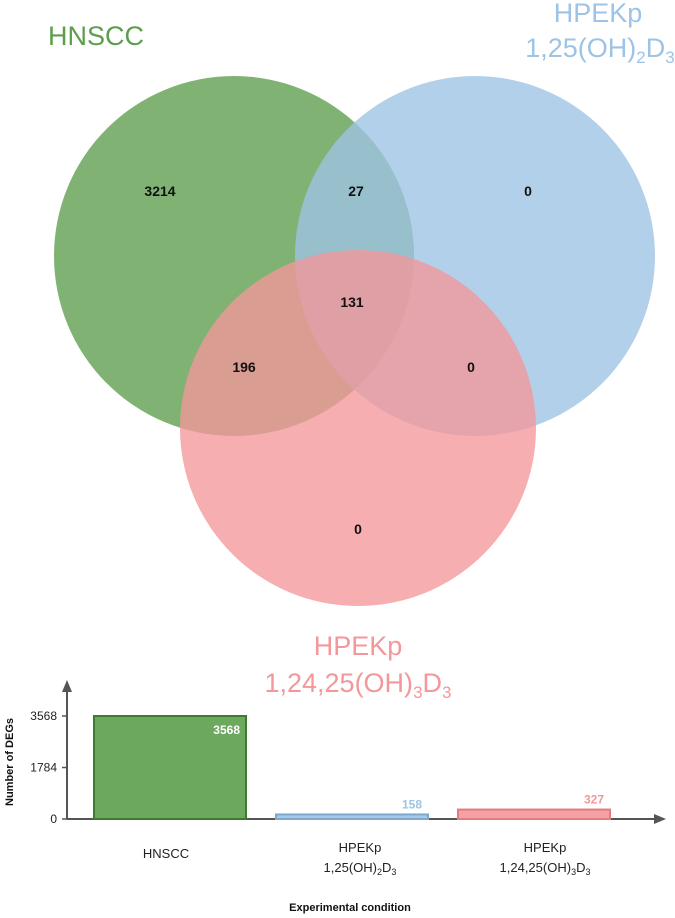  Describe the element at coordinates (10, 762) in the screenshot. I see `y-axis-title: Number of DEGs` at that location.